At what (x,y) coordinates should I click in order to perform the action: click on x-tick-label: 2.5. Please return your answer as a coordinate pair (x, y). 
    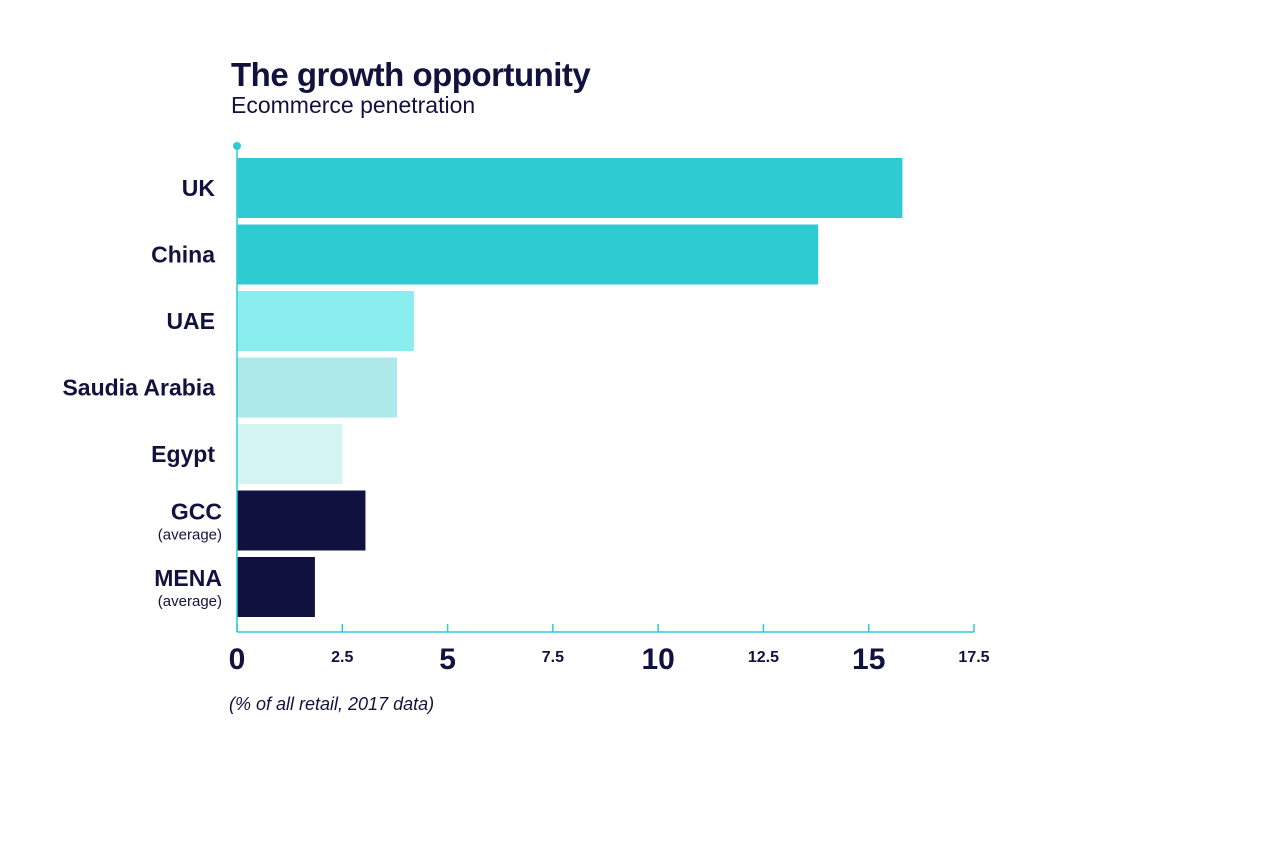
    Looking at the image, I should click on (342, 657).